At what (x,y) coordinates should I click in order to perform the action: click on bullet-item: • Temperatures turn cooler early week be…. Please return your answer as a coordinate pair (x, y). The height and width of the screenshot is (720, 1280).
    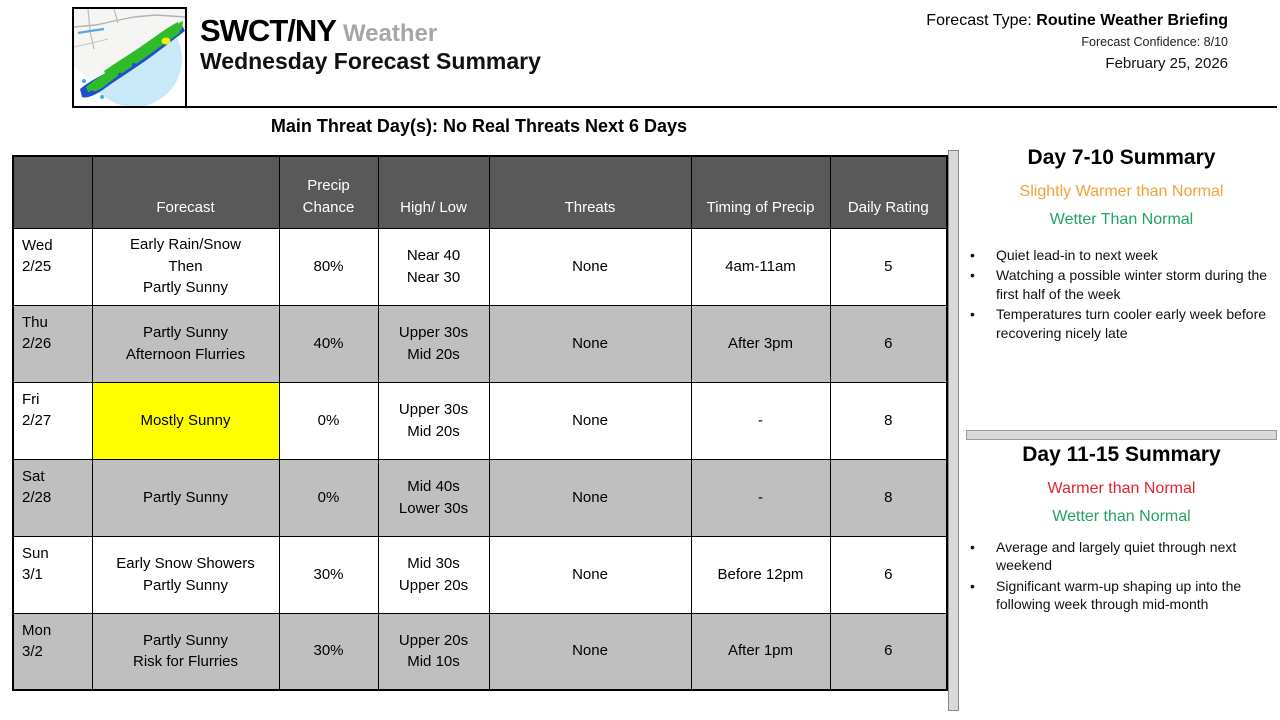
    Looking at the image, I should click on (1121, 323).